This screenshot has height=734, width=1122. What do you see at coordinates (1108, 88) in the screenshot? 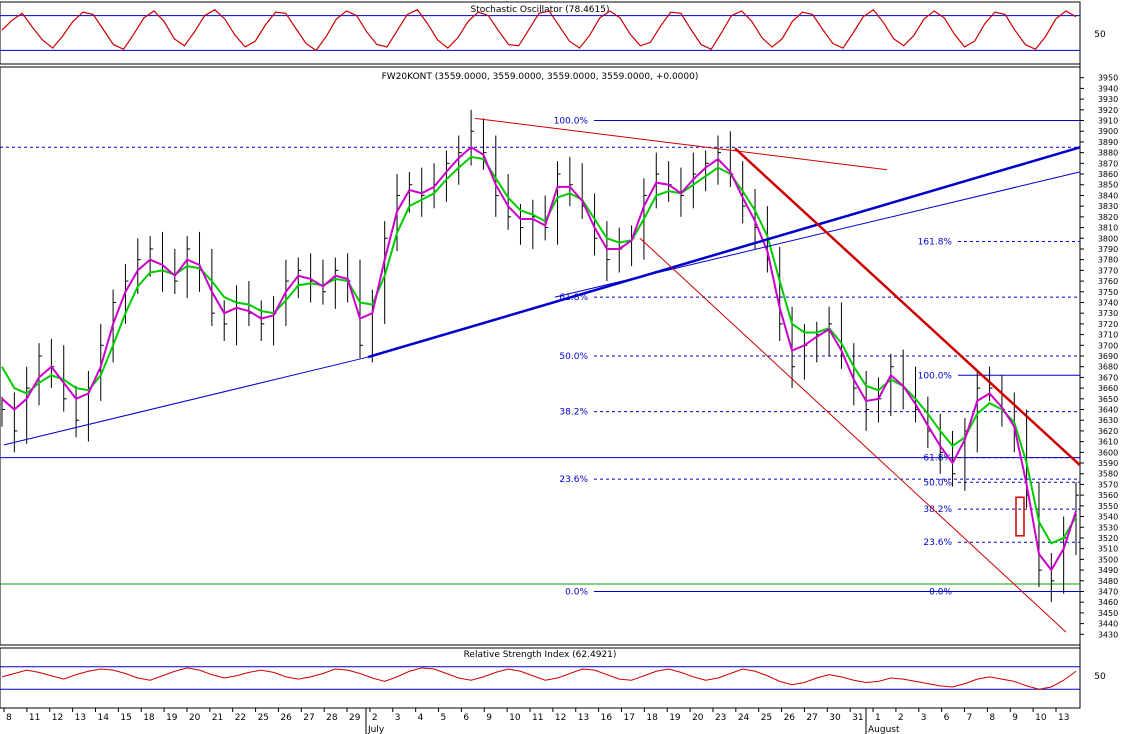
I see `y-tick-label-1: 3940` at bounding box center [1108, 88].